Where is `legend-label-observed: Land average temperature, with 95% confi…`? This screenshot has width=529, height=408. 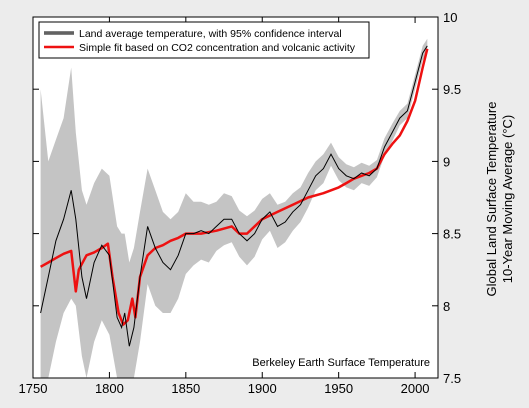
legend-label-observed: Land average temperature, with 95% confi… is located at coordinates (210, 34).